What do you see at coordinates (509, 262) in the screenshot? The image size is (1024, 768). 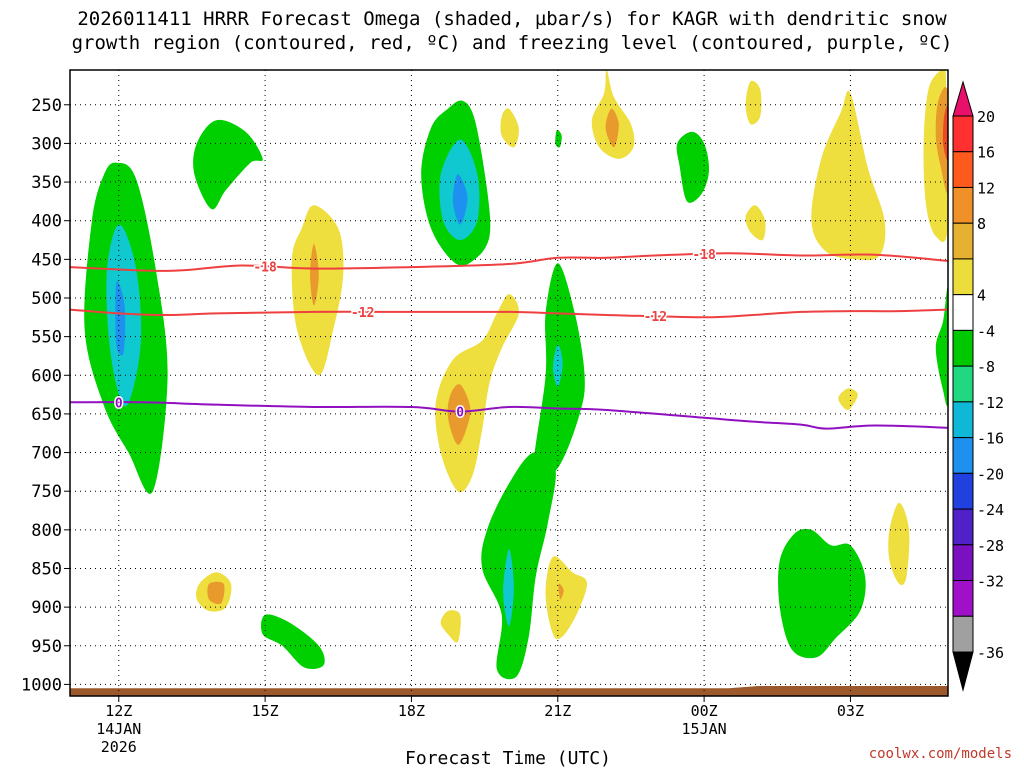 I see `dgz-contour-0-line` at bounding box center [509, 262].